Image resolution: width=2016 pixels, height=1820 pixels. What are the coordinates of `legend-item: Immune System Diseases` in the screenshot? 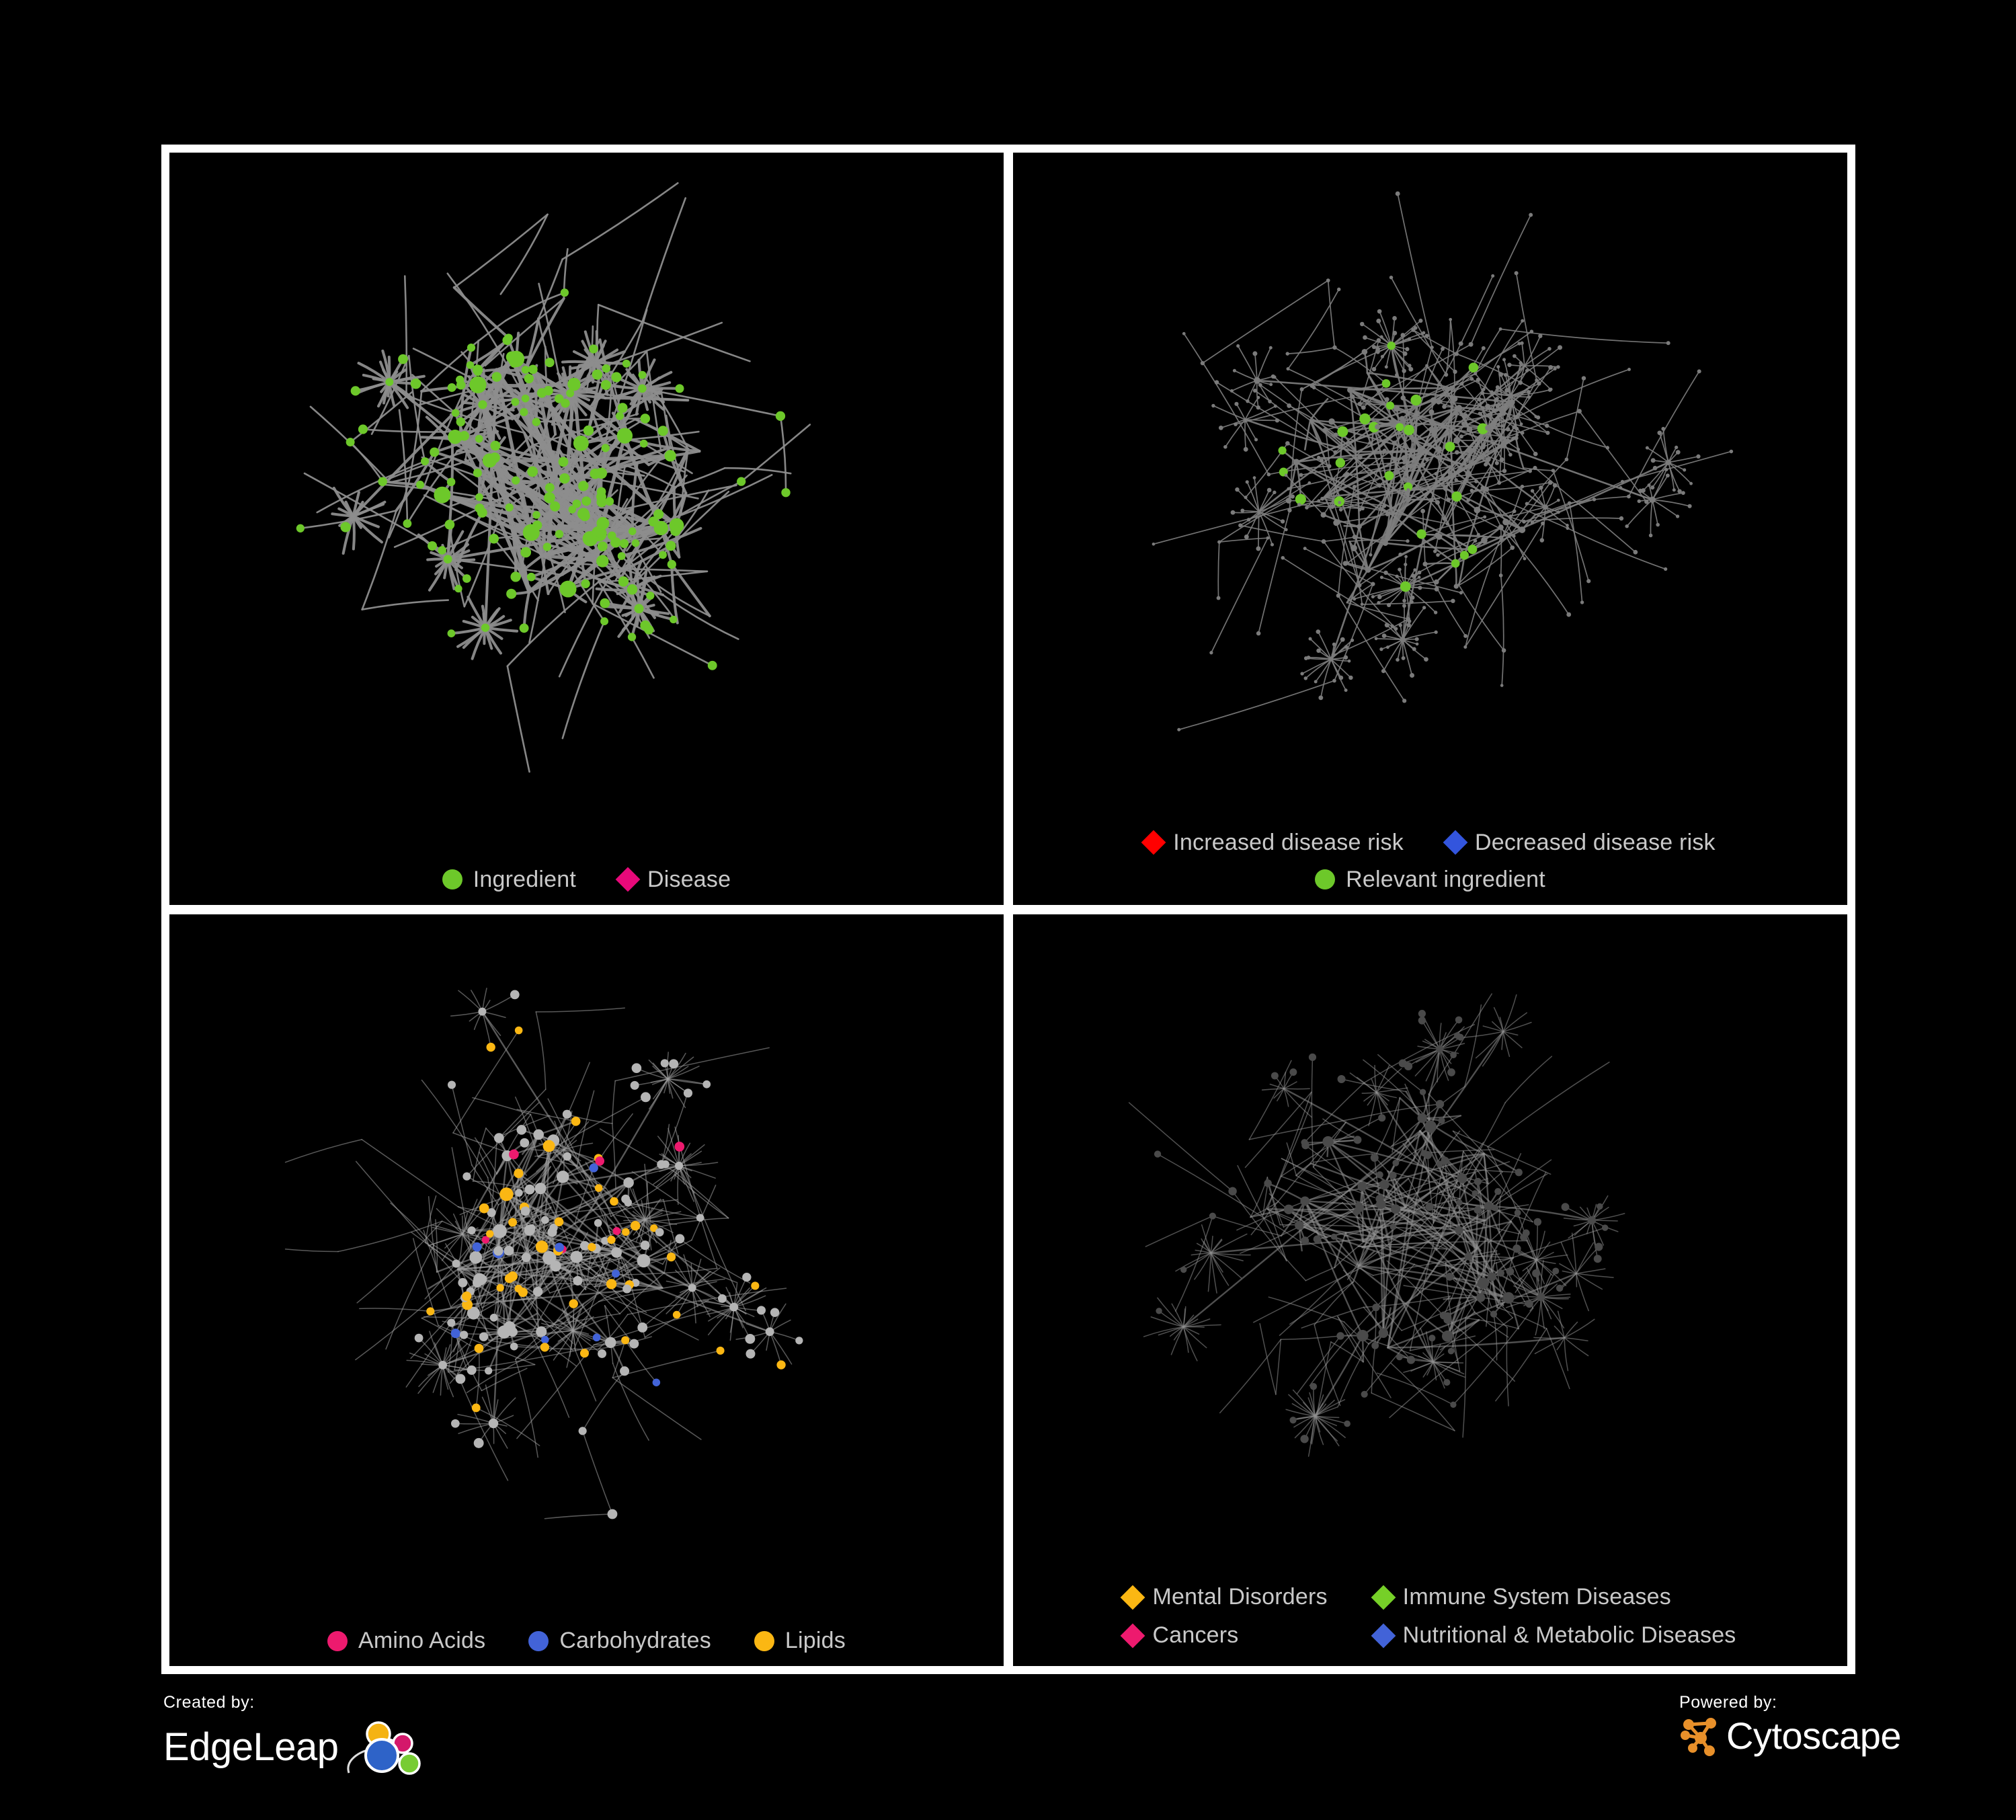 It's located at (1553, 1597).